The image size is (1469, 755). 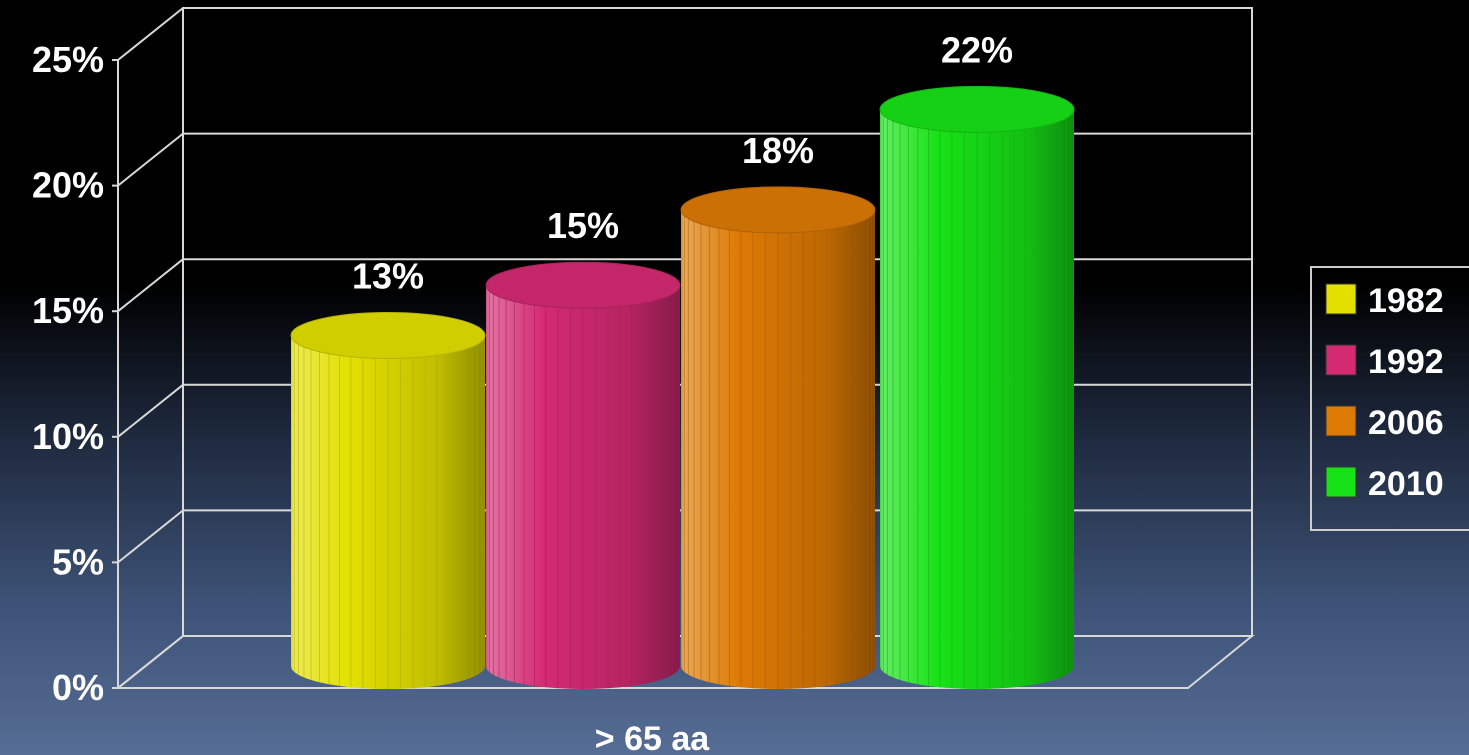 I want to click on data-label-2006: 18%, so click(x=778, y=150).